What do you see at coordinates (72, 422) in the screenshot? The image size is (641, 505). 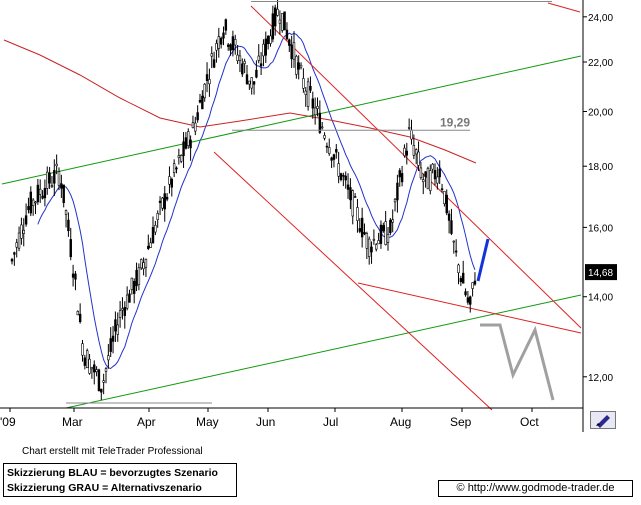 I see `x-tick-label: Mar` at bounding box center [72, 422].